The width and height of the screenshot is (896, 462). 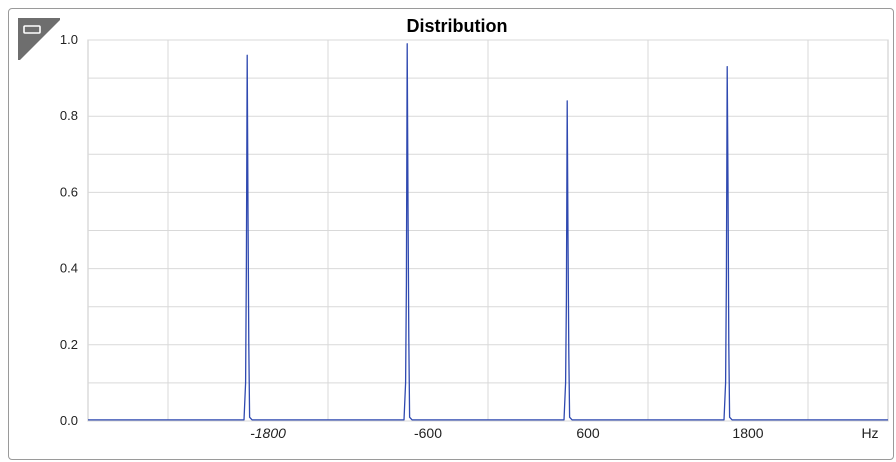 What do you see at coordinates (39, 39) in the screenshot?
I see `corner-triangle-icon` at bounding box center [39, 39].